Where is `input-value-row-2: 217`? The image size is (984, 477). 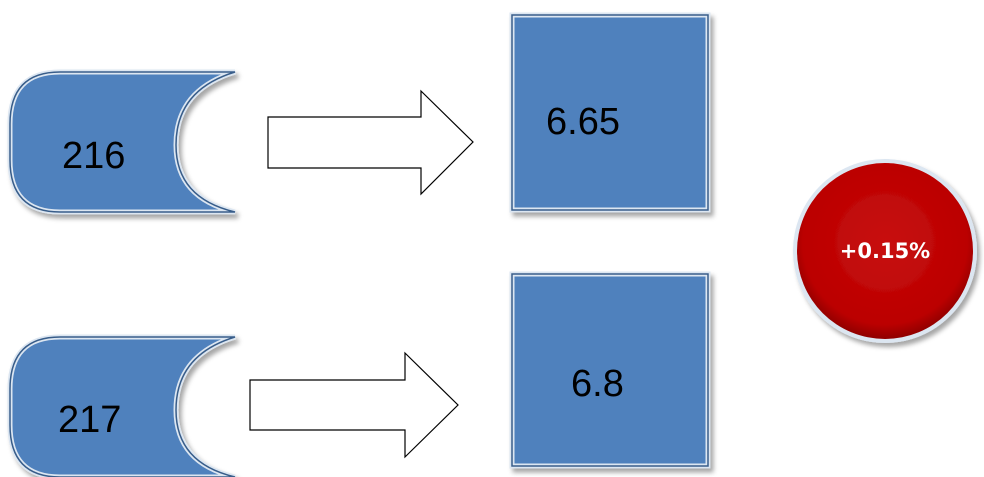 input-value-row-2: 217 is located at coordinates (89, 420).